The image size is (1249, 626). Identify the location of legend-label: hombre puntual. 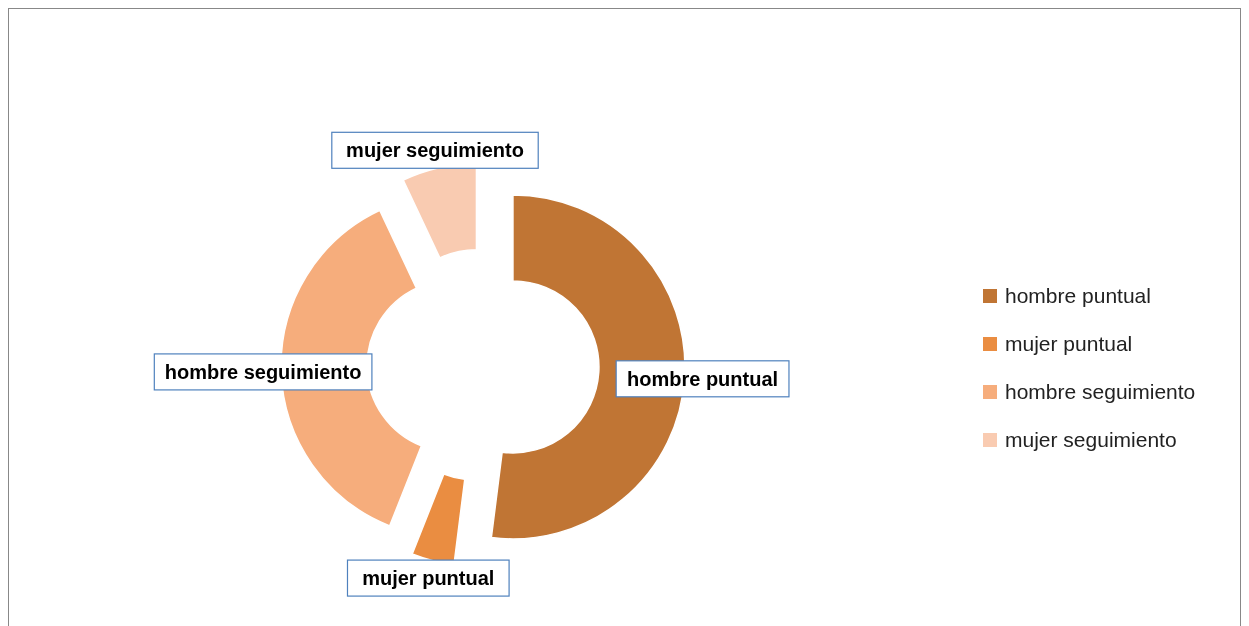
(1078, 295).